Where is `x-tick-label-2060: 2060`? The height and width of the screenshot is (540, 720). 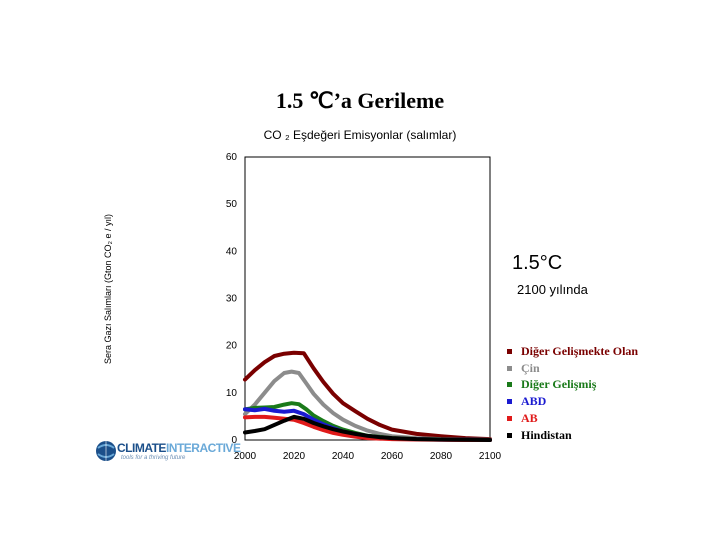 x-tick-label-2060: 2060 is located at coordinates (392, 456).